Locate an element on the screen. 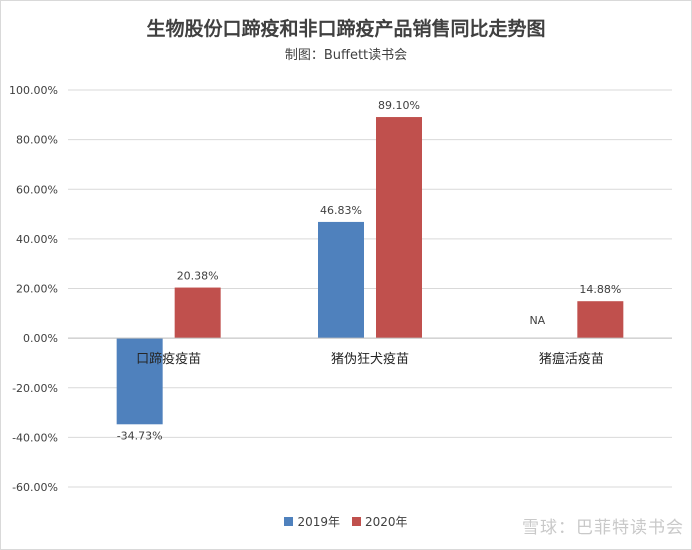  data-label: -34.73% is located at coordinates (140, 435).